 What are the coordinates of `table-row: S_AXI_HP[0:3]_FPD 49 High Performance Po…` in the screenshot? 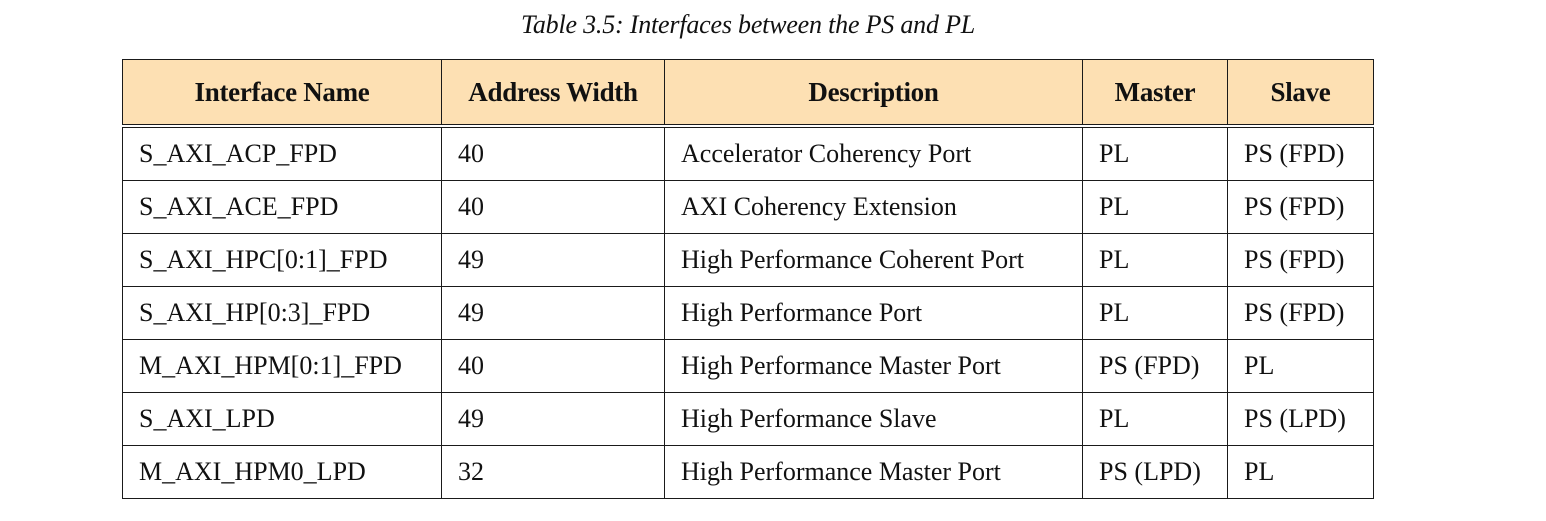 It's located at (748, 313).